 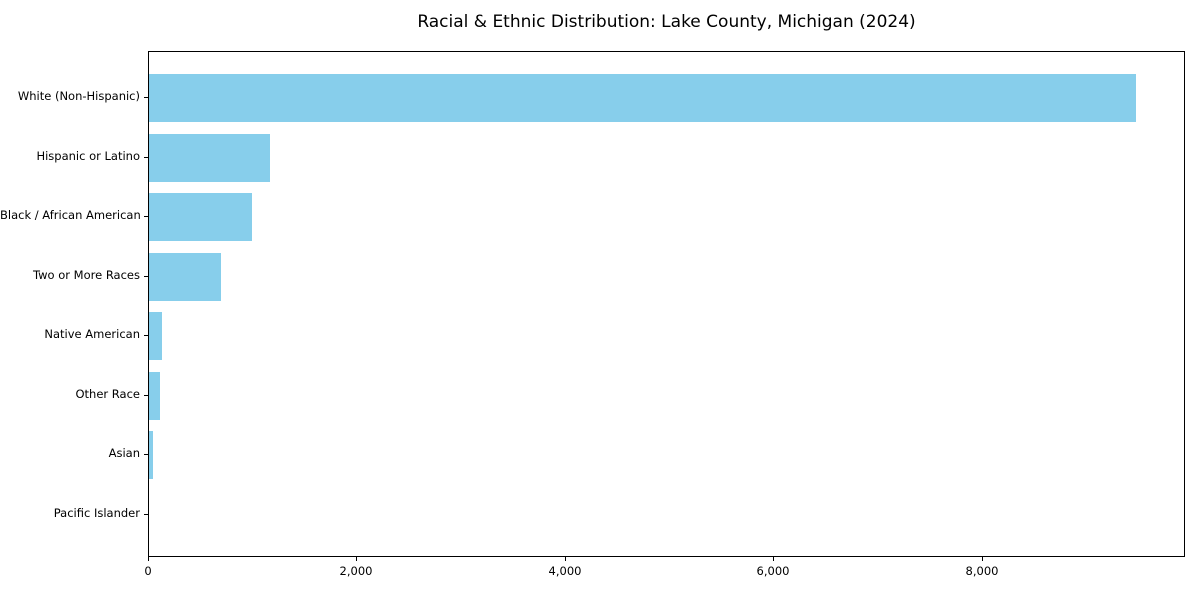 I want to click on bar-native-american, so click(x=155, y=336).